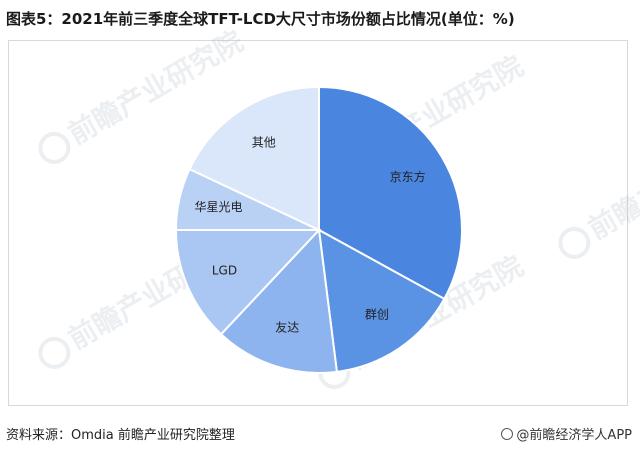  Describe the element at coordinates (218, 207) in the screenshot. I see `slice-label-4: 华星光电` at that location.